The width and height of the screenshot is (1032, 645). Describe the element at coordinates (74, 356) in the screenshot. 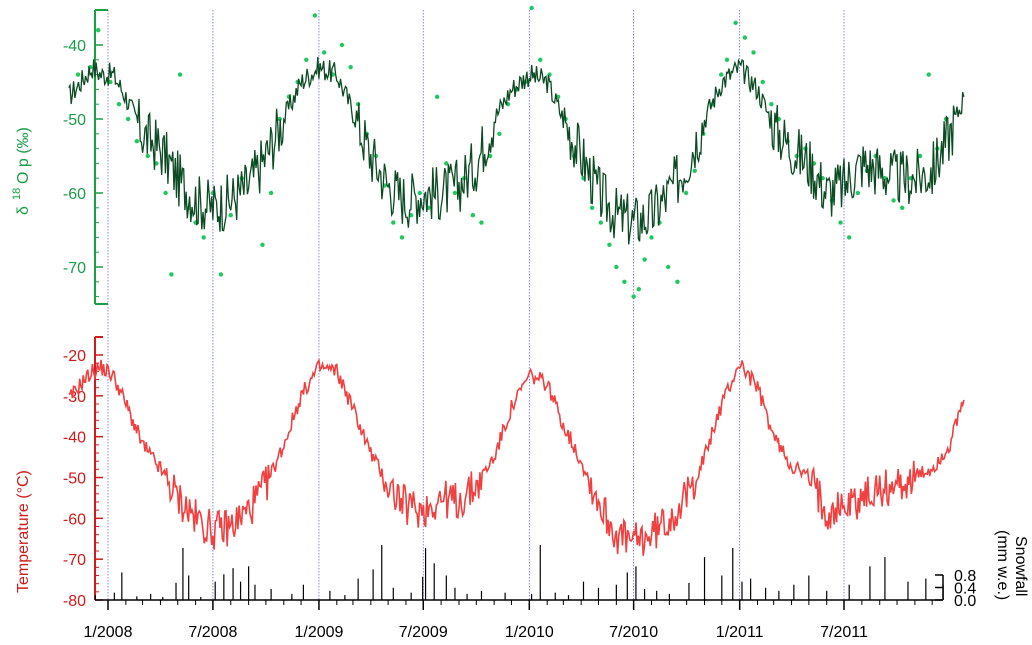

I see `temperature-tick-label: -20` at that location.